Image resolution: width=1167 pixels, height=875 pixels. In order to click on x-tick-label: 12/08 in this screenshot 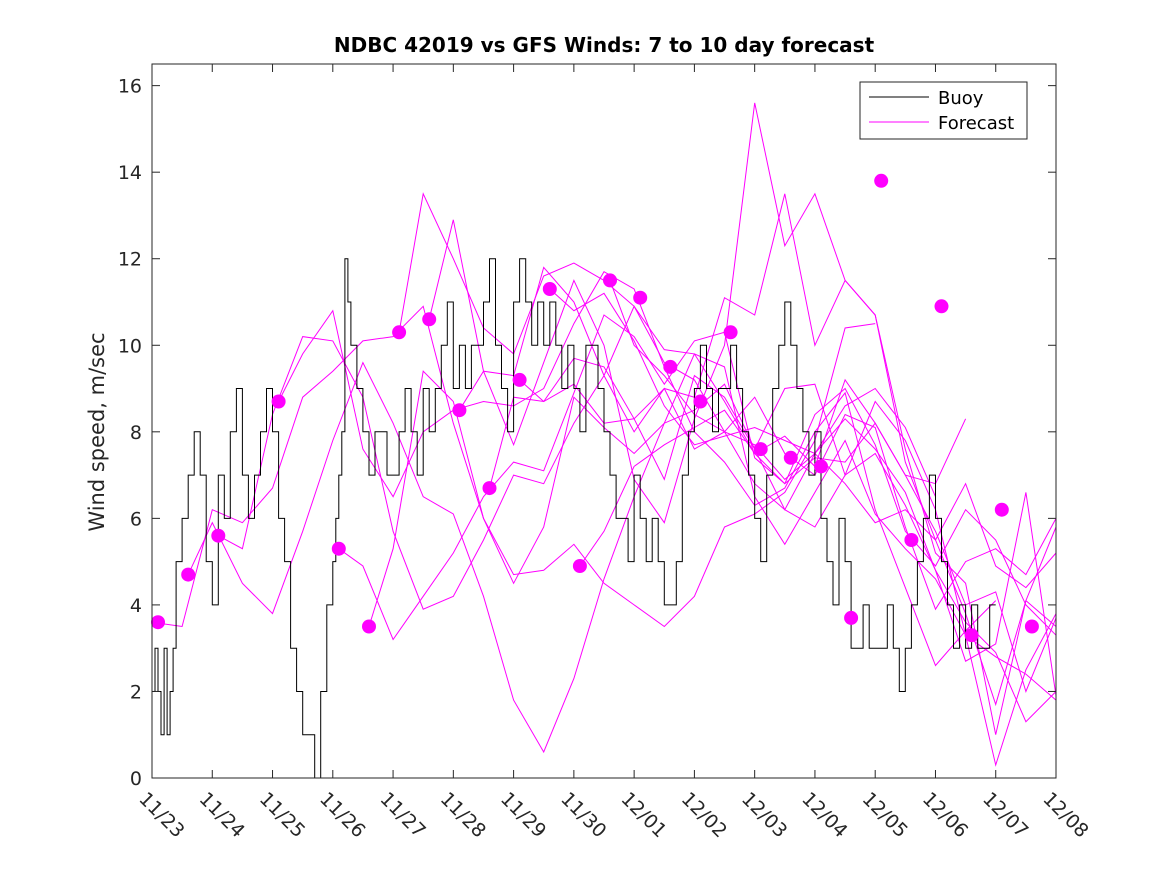, I will do `click(1065, 815)`.